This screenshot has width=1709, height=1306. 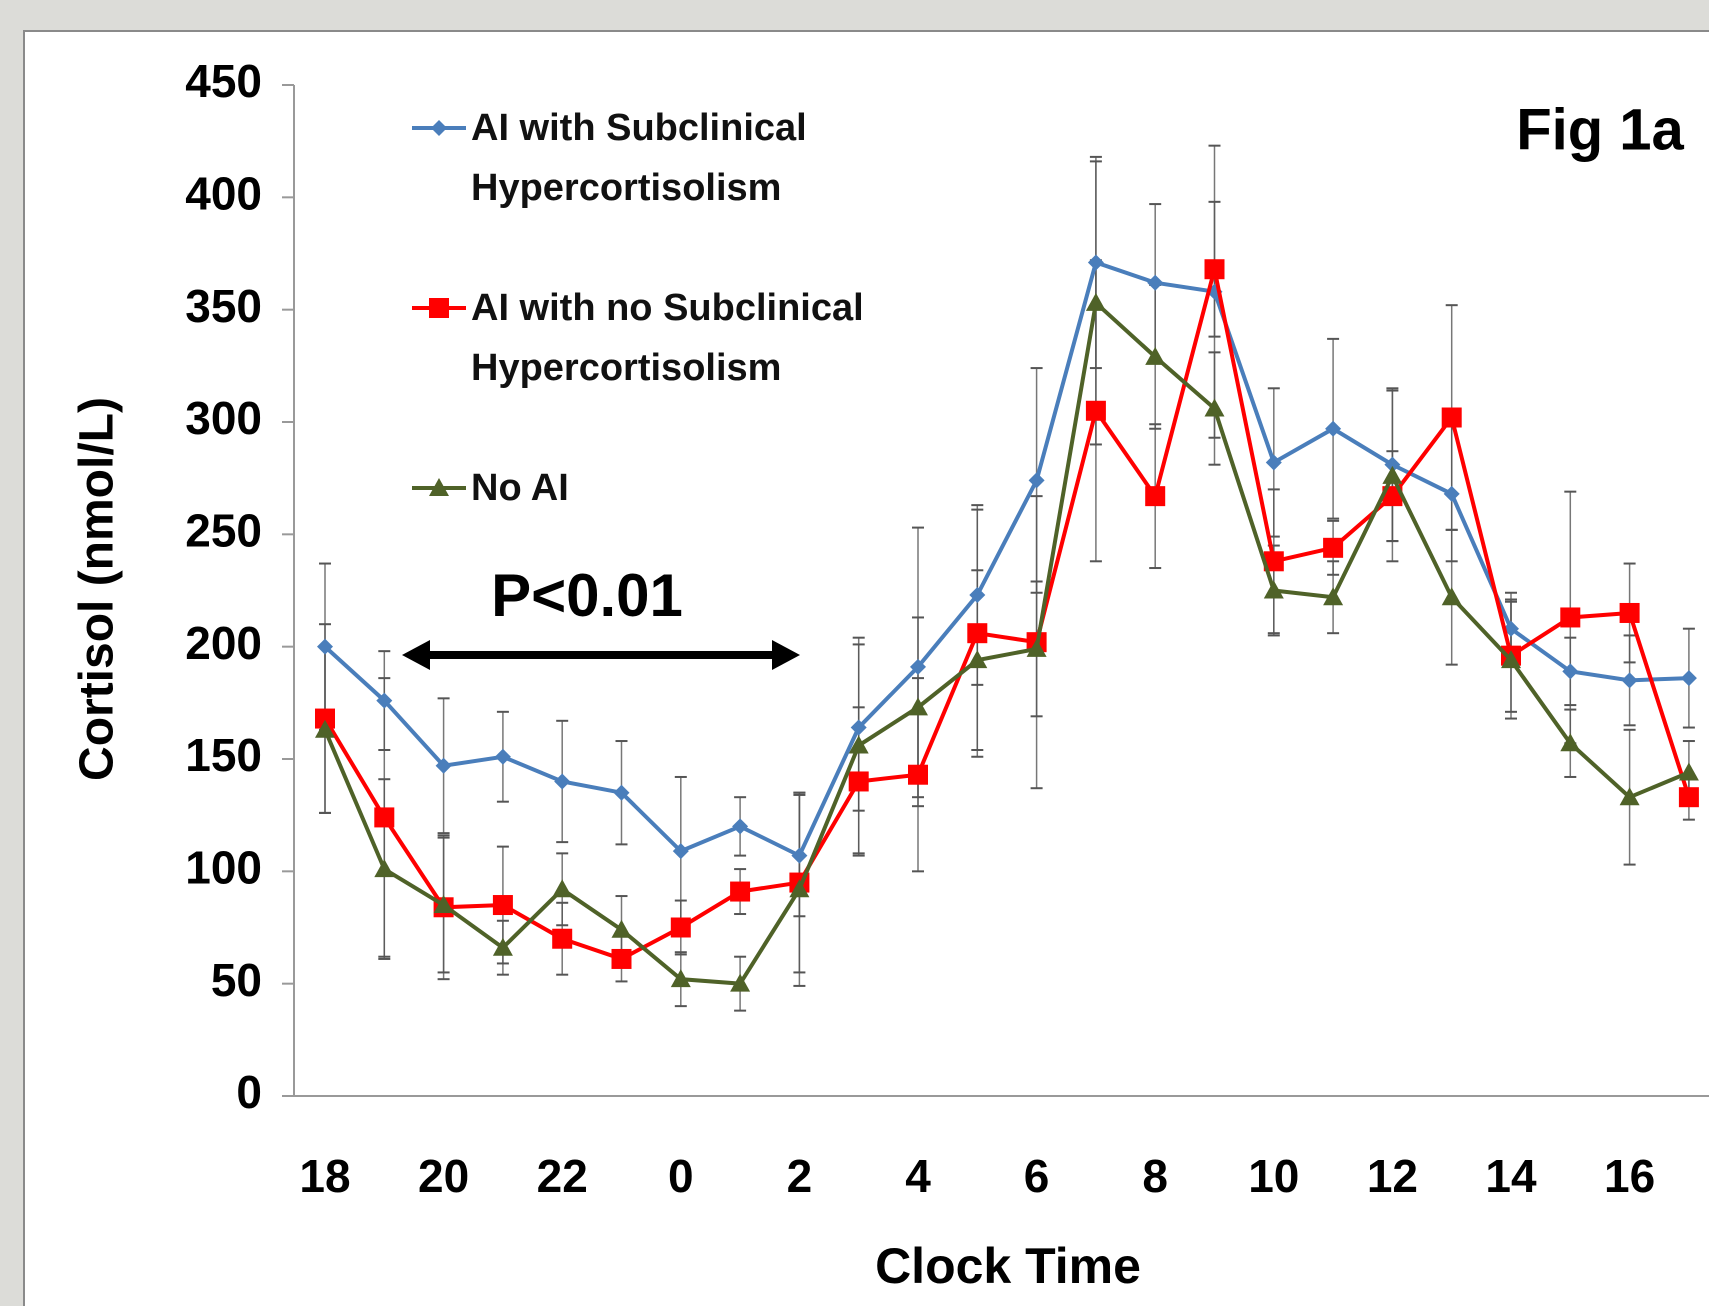 What do you see at coordinates (587, 595) in the screenshot?
I see `annotation: P<0.01` at bounding box center [587, 595].